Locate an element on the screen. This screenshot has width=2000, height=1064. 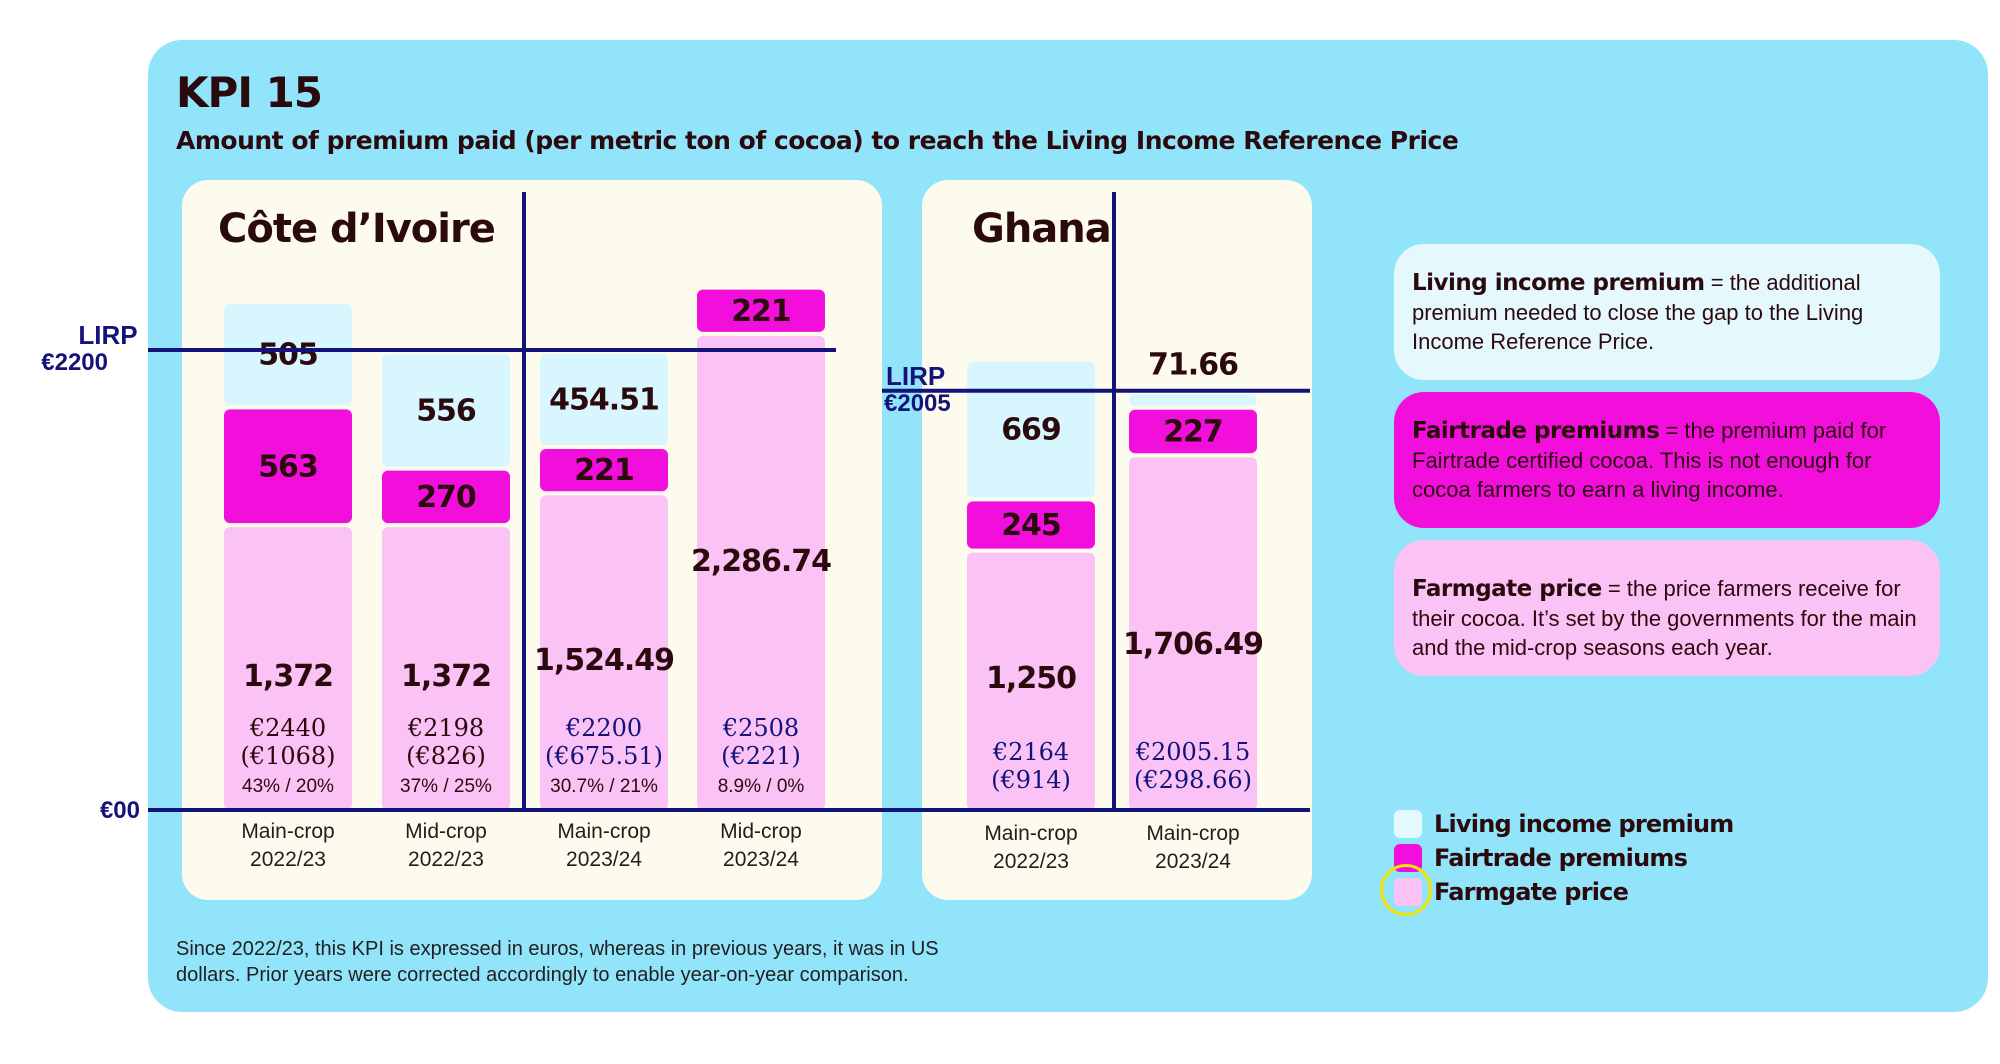
total-label: €2164 is located at coordinates (1030, 752).